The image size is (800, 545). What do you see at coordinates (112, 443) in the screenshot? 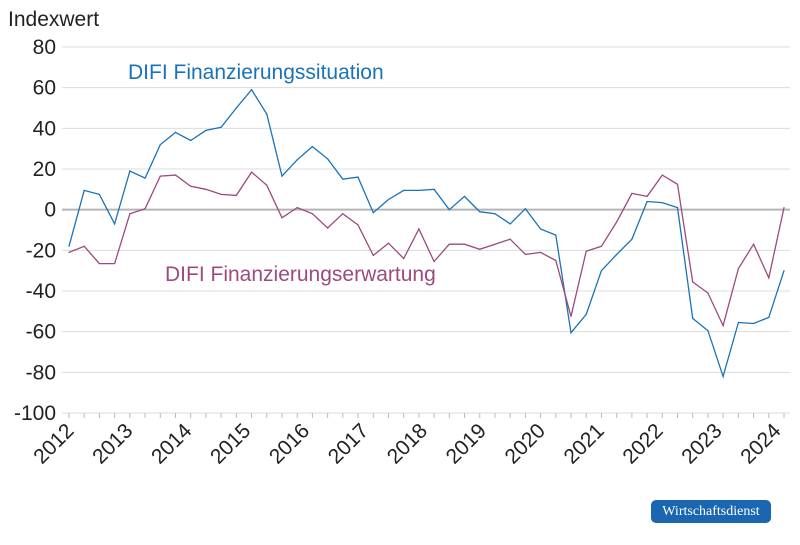
I see `x-tick-label: 2013` at bounding box center [112, 443].